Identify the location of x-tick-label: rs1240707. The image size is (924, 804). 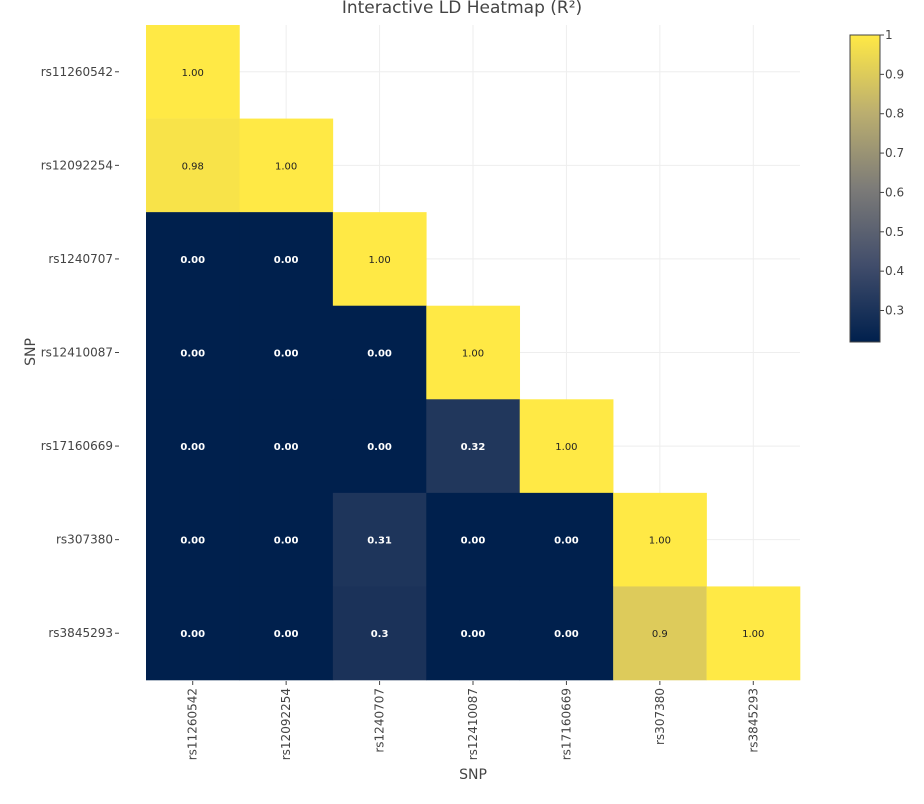
(380, 720).